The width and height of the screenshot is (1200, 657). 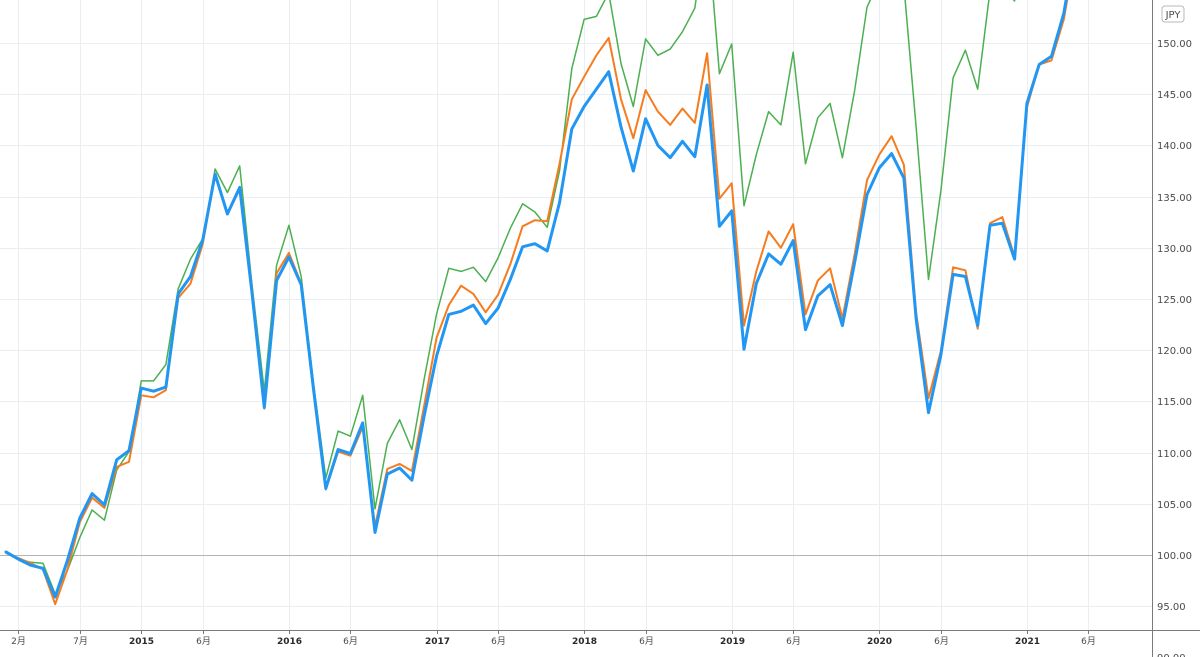 What do you see at coordinates (1174, 44) in the screenshot?
I see `y-tick-label: 150.00` at bounding box center [1174, 44].